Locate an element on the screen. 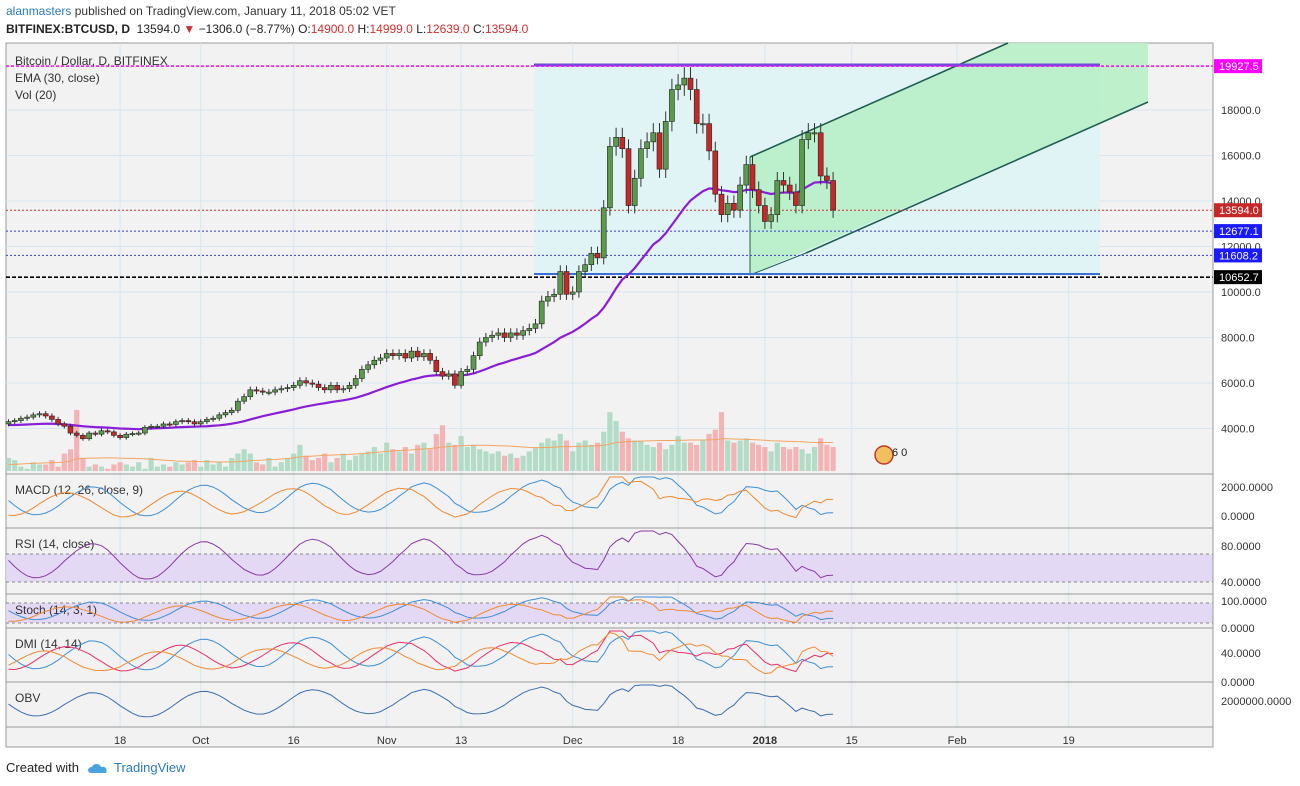 The width and height of the screenshot is (1300, 786). last-price: 13594.0 is located at coordinates (158, 29).